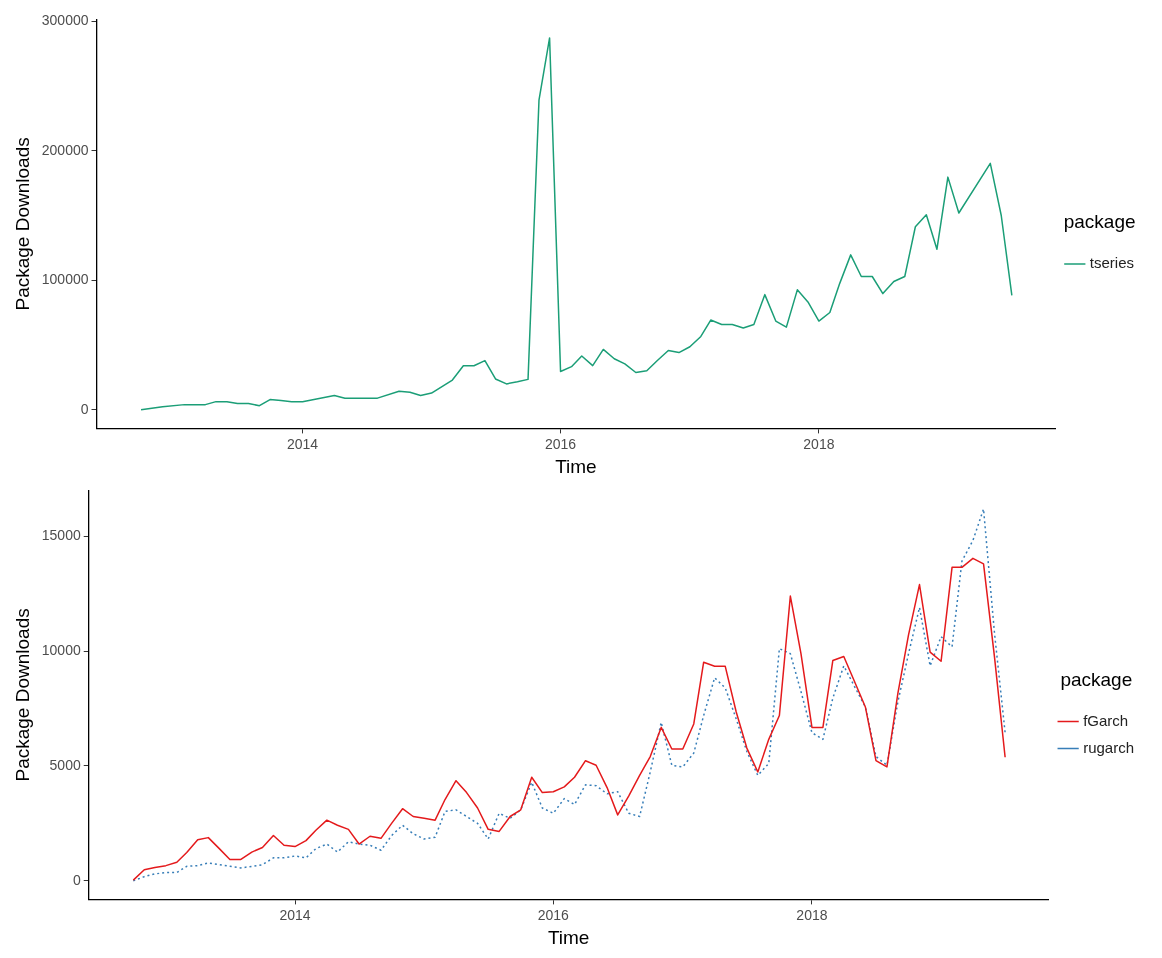  What do you see at coordinates (65, 279) in the screenshot?
I see `y-tick-label: 100000` at bounding box center [65, 279].